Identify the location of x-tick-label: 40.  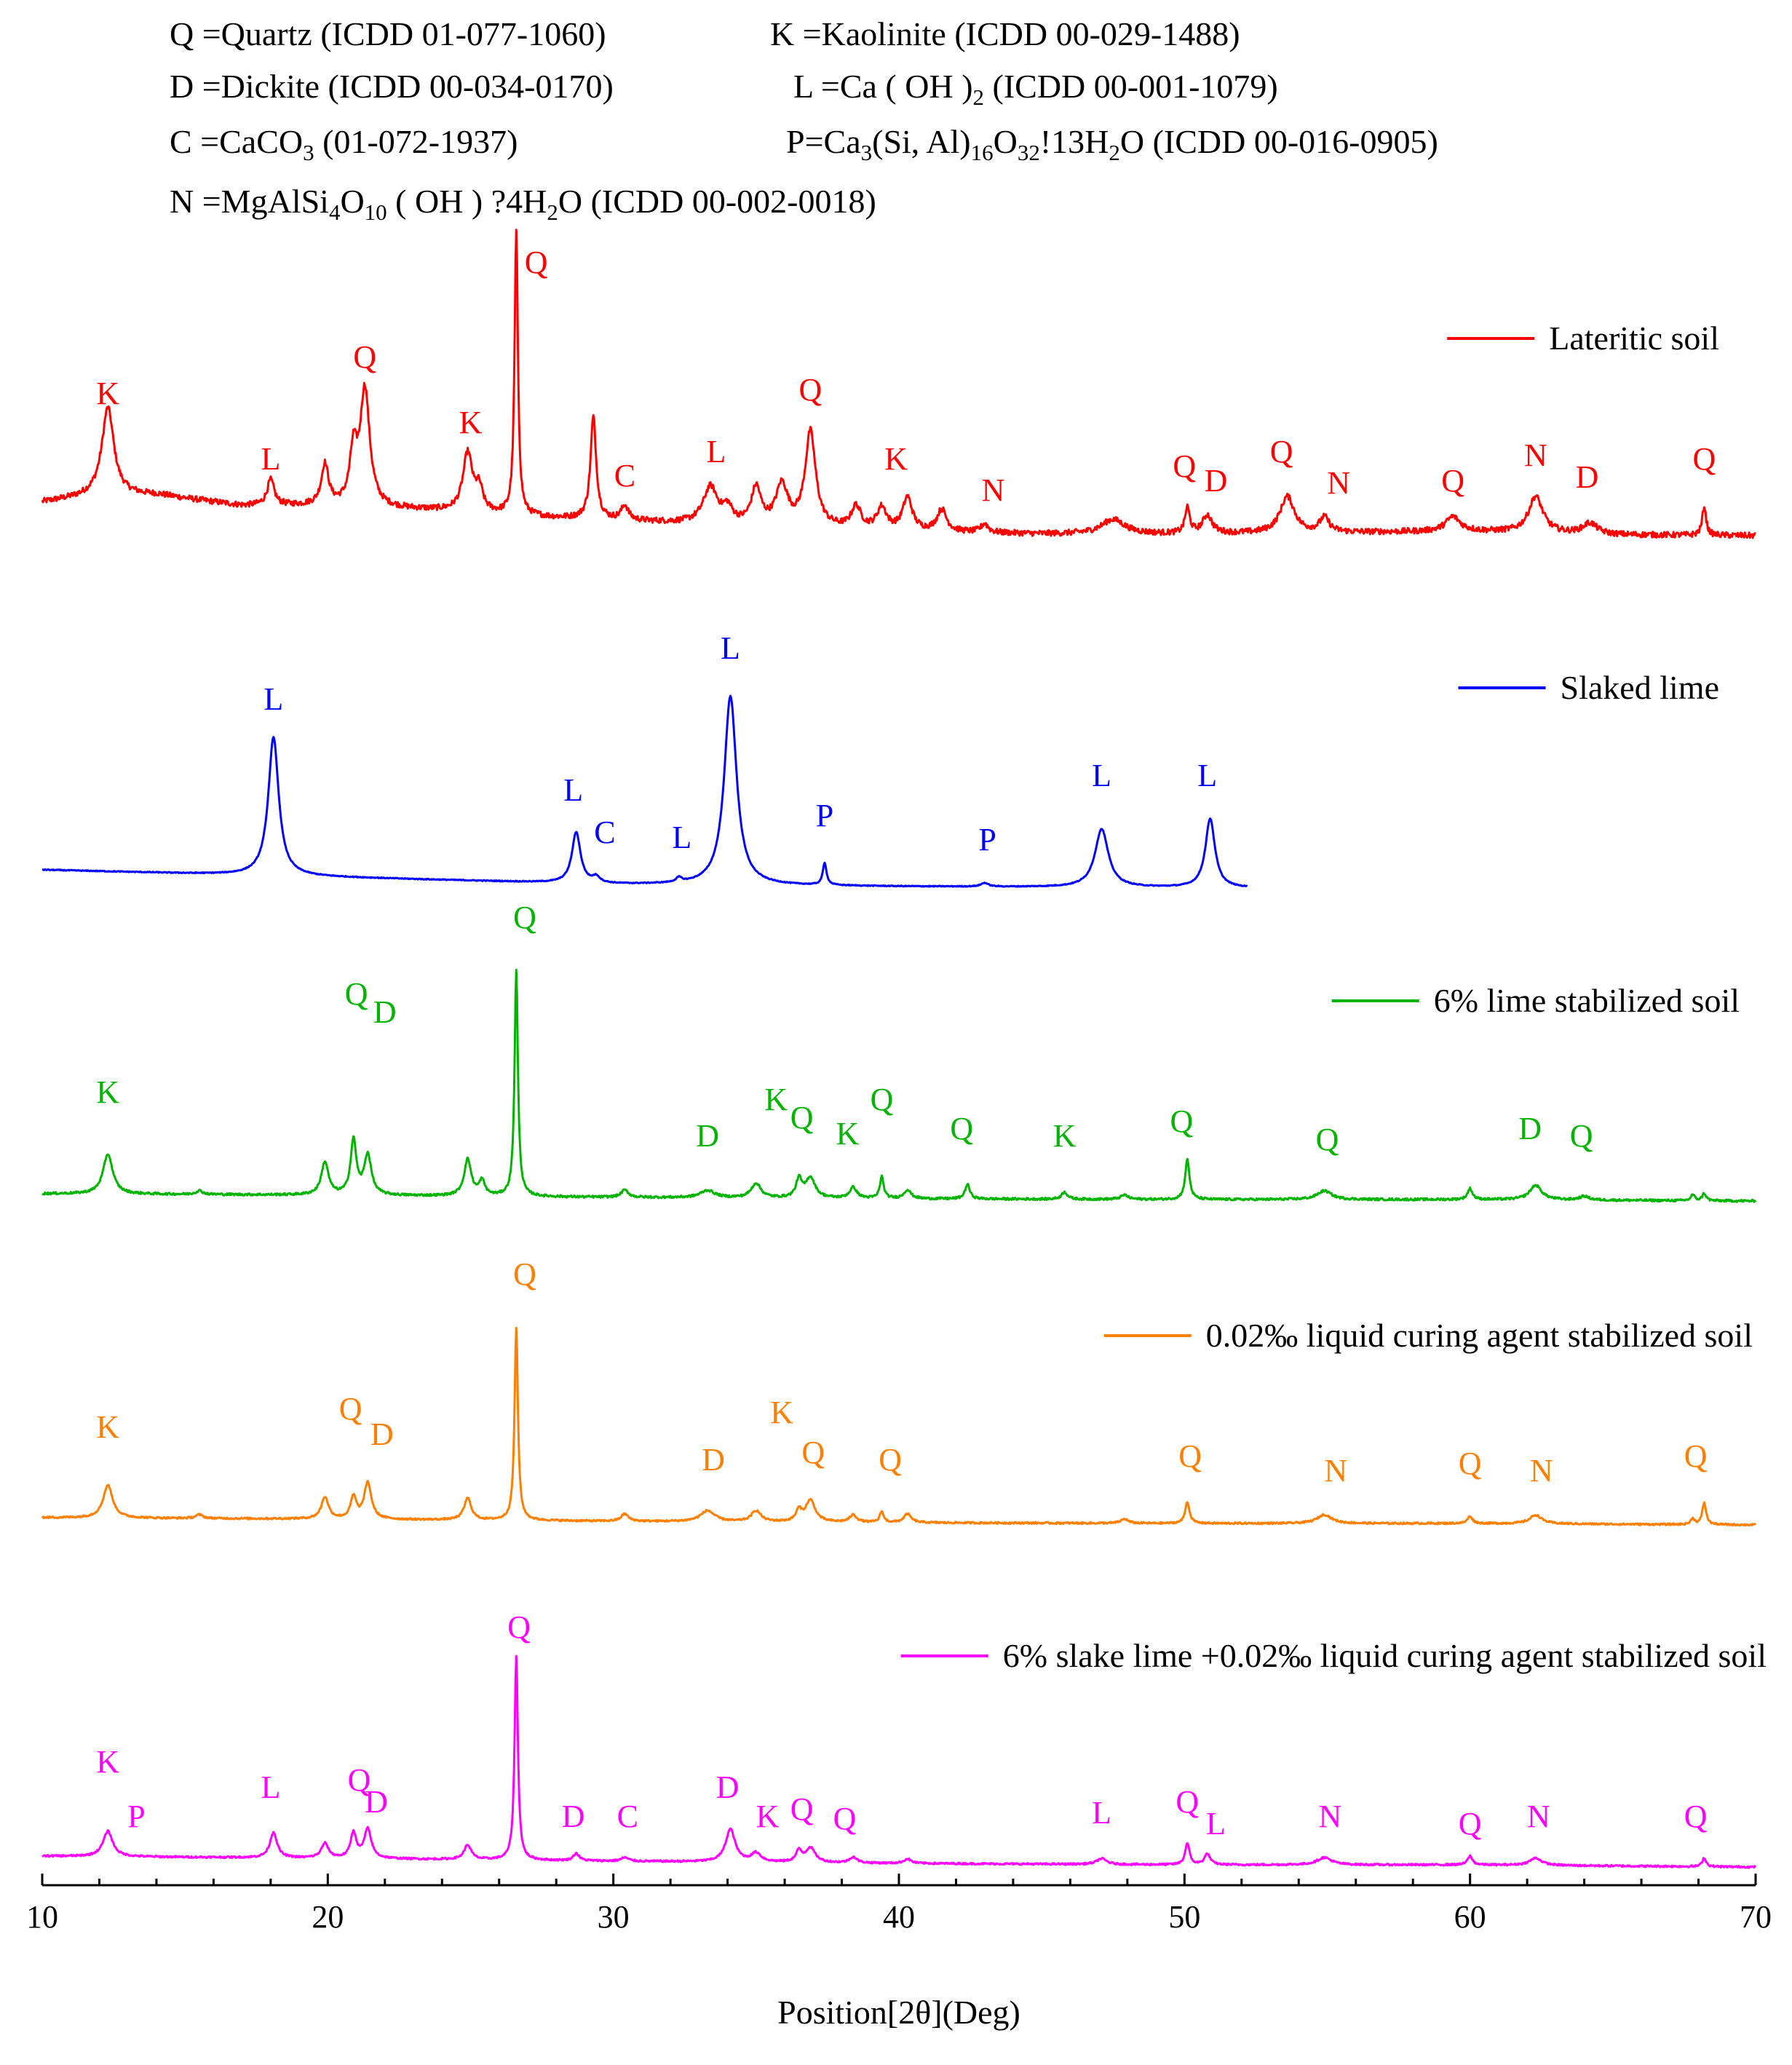
(899, 1917).